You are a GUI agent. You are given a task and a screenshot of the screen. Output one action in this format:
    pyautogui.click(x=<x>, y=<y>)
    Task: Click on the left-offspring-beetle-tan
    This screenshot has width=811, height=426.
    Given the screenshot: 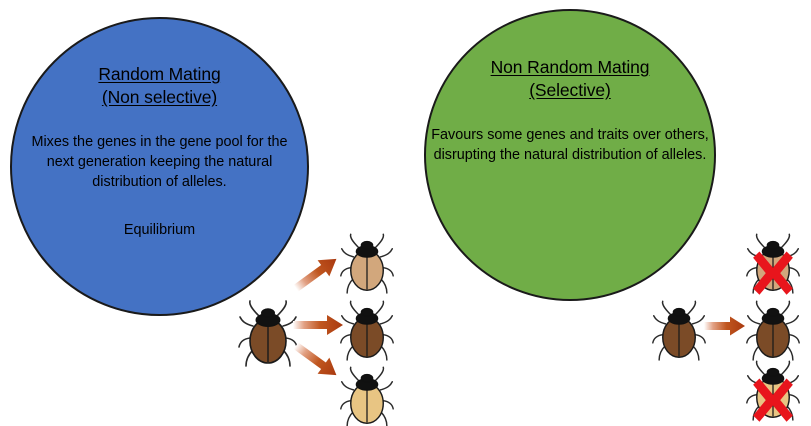 What is the action you would take?
    pyautogui.click(x=367, y=267)
    